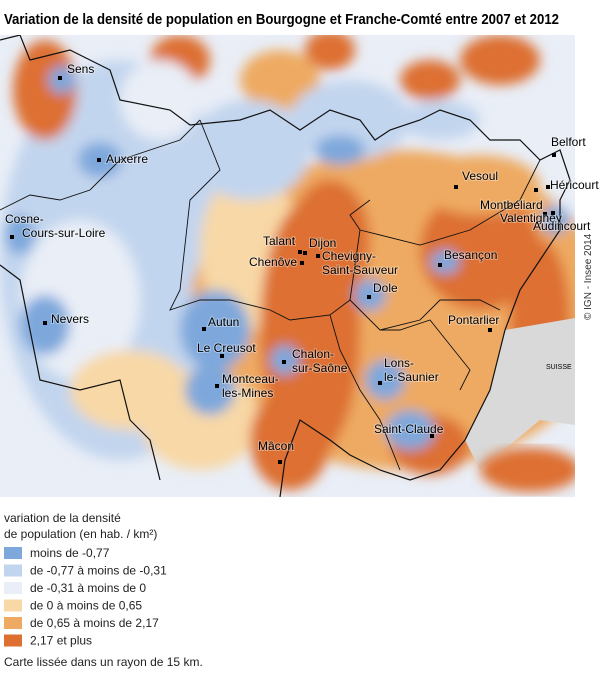 The image size is (600, 691). What do you see at coordinates (24, 219) in the screenshot?
I see `city-label: Cosne-` at bounding box center [24, 219].